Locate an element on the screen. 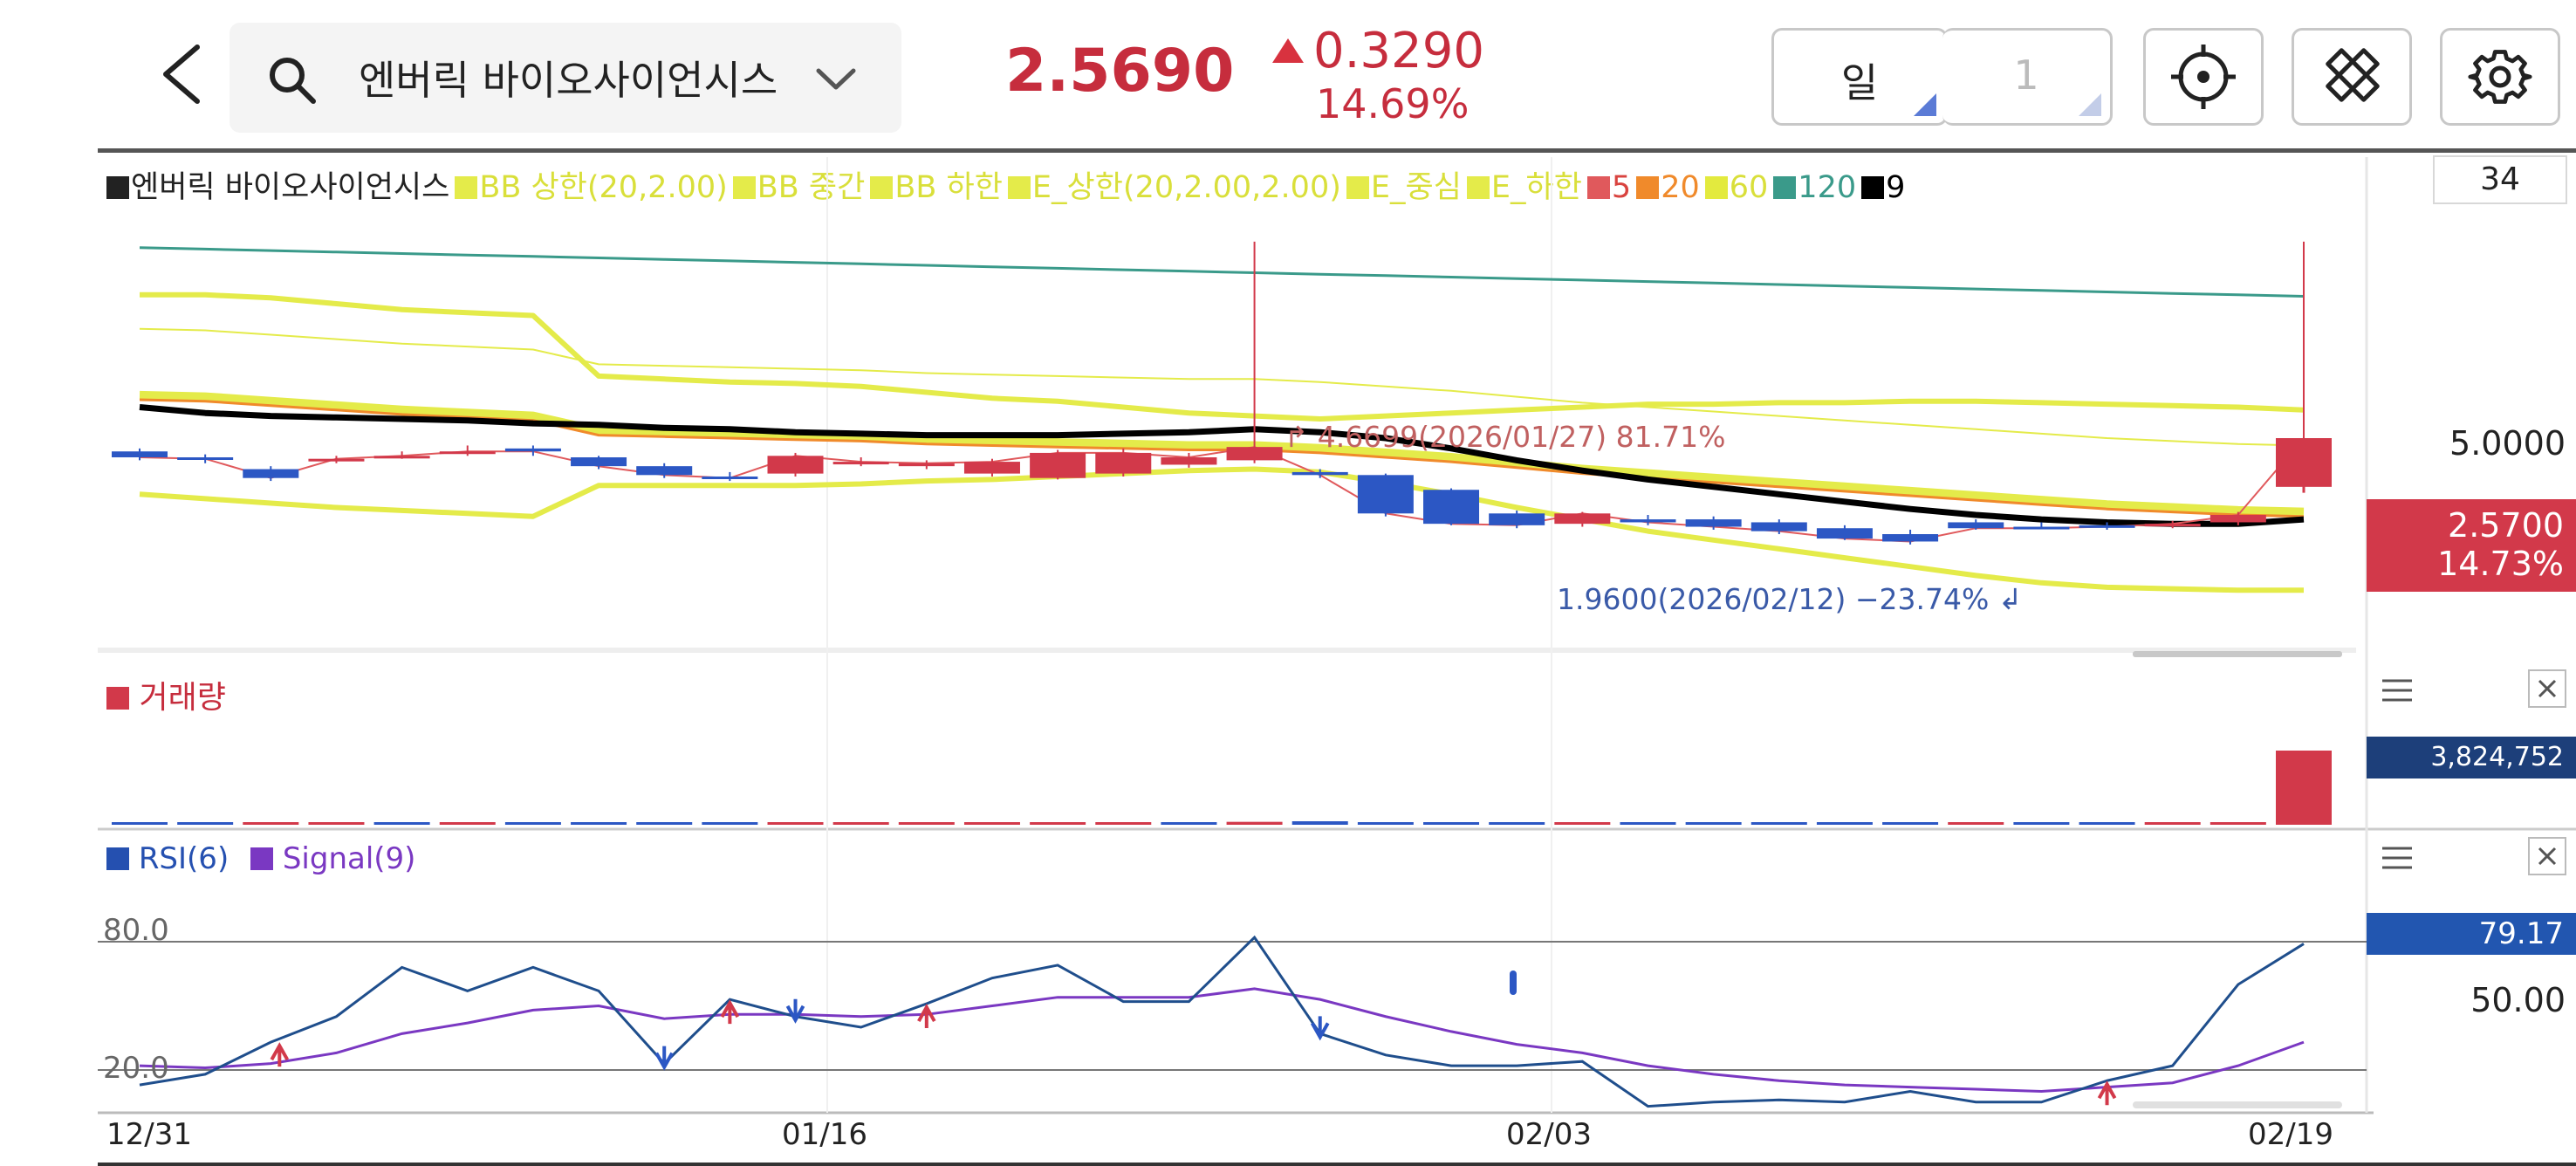  current-price-tag: 2.5700 14.73% is located at coordinates (2472, 545).